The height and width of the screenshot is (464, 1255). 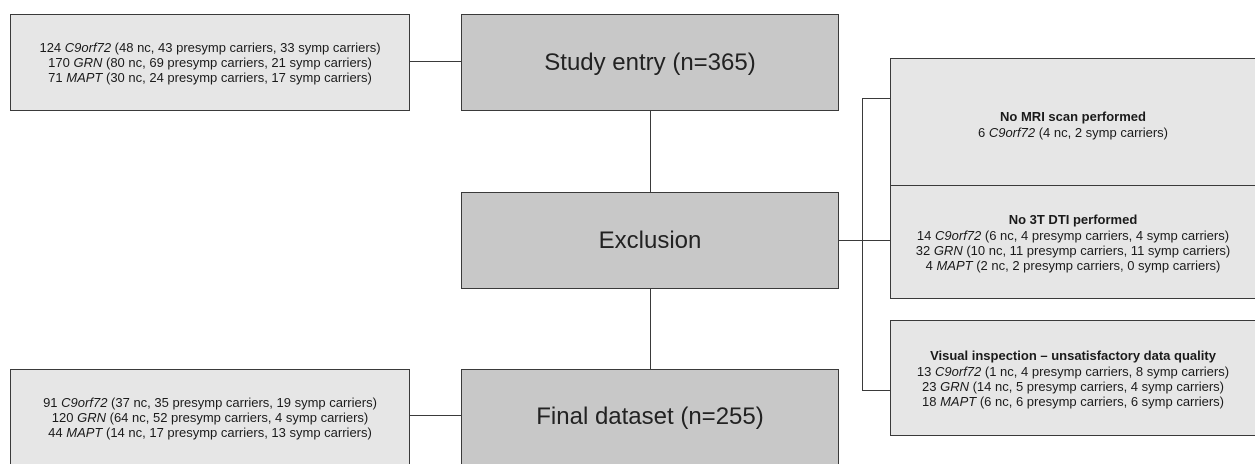 I want to click on connector-branch-to-no-mri, so click(x=876, y=98).